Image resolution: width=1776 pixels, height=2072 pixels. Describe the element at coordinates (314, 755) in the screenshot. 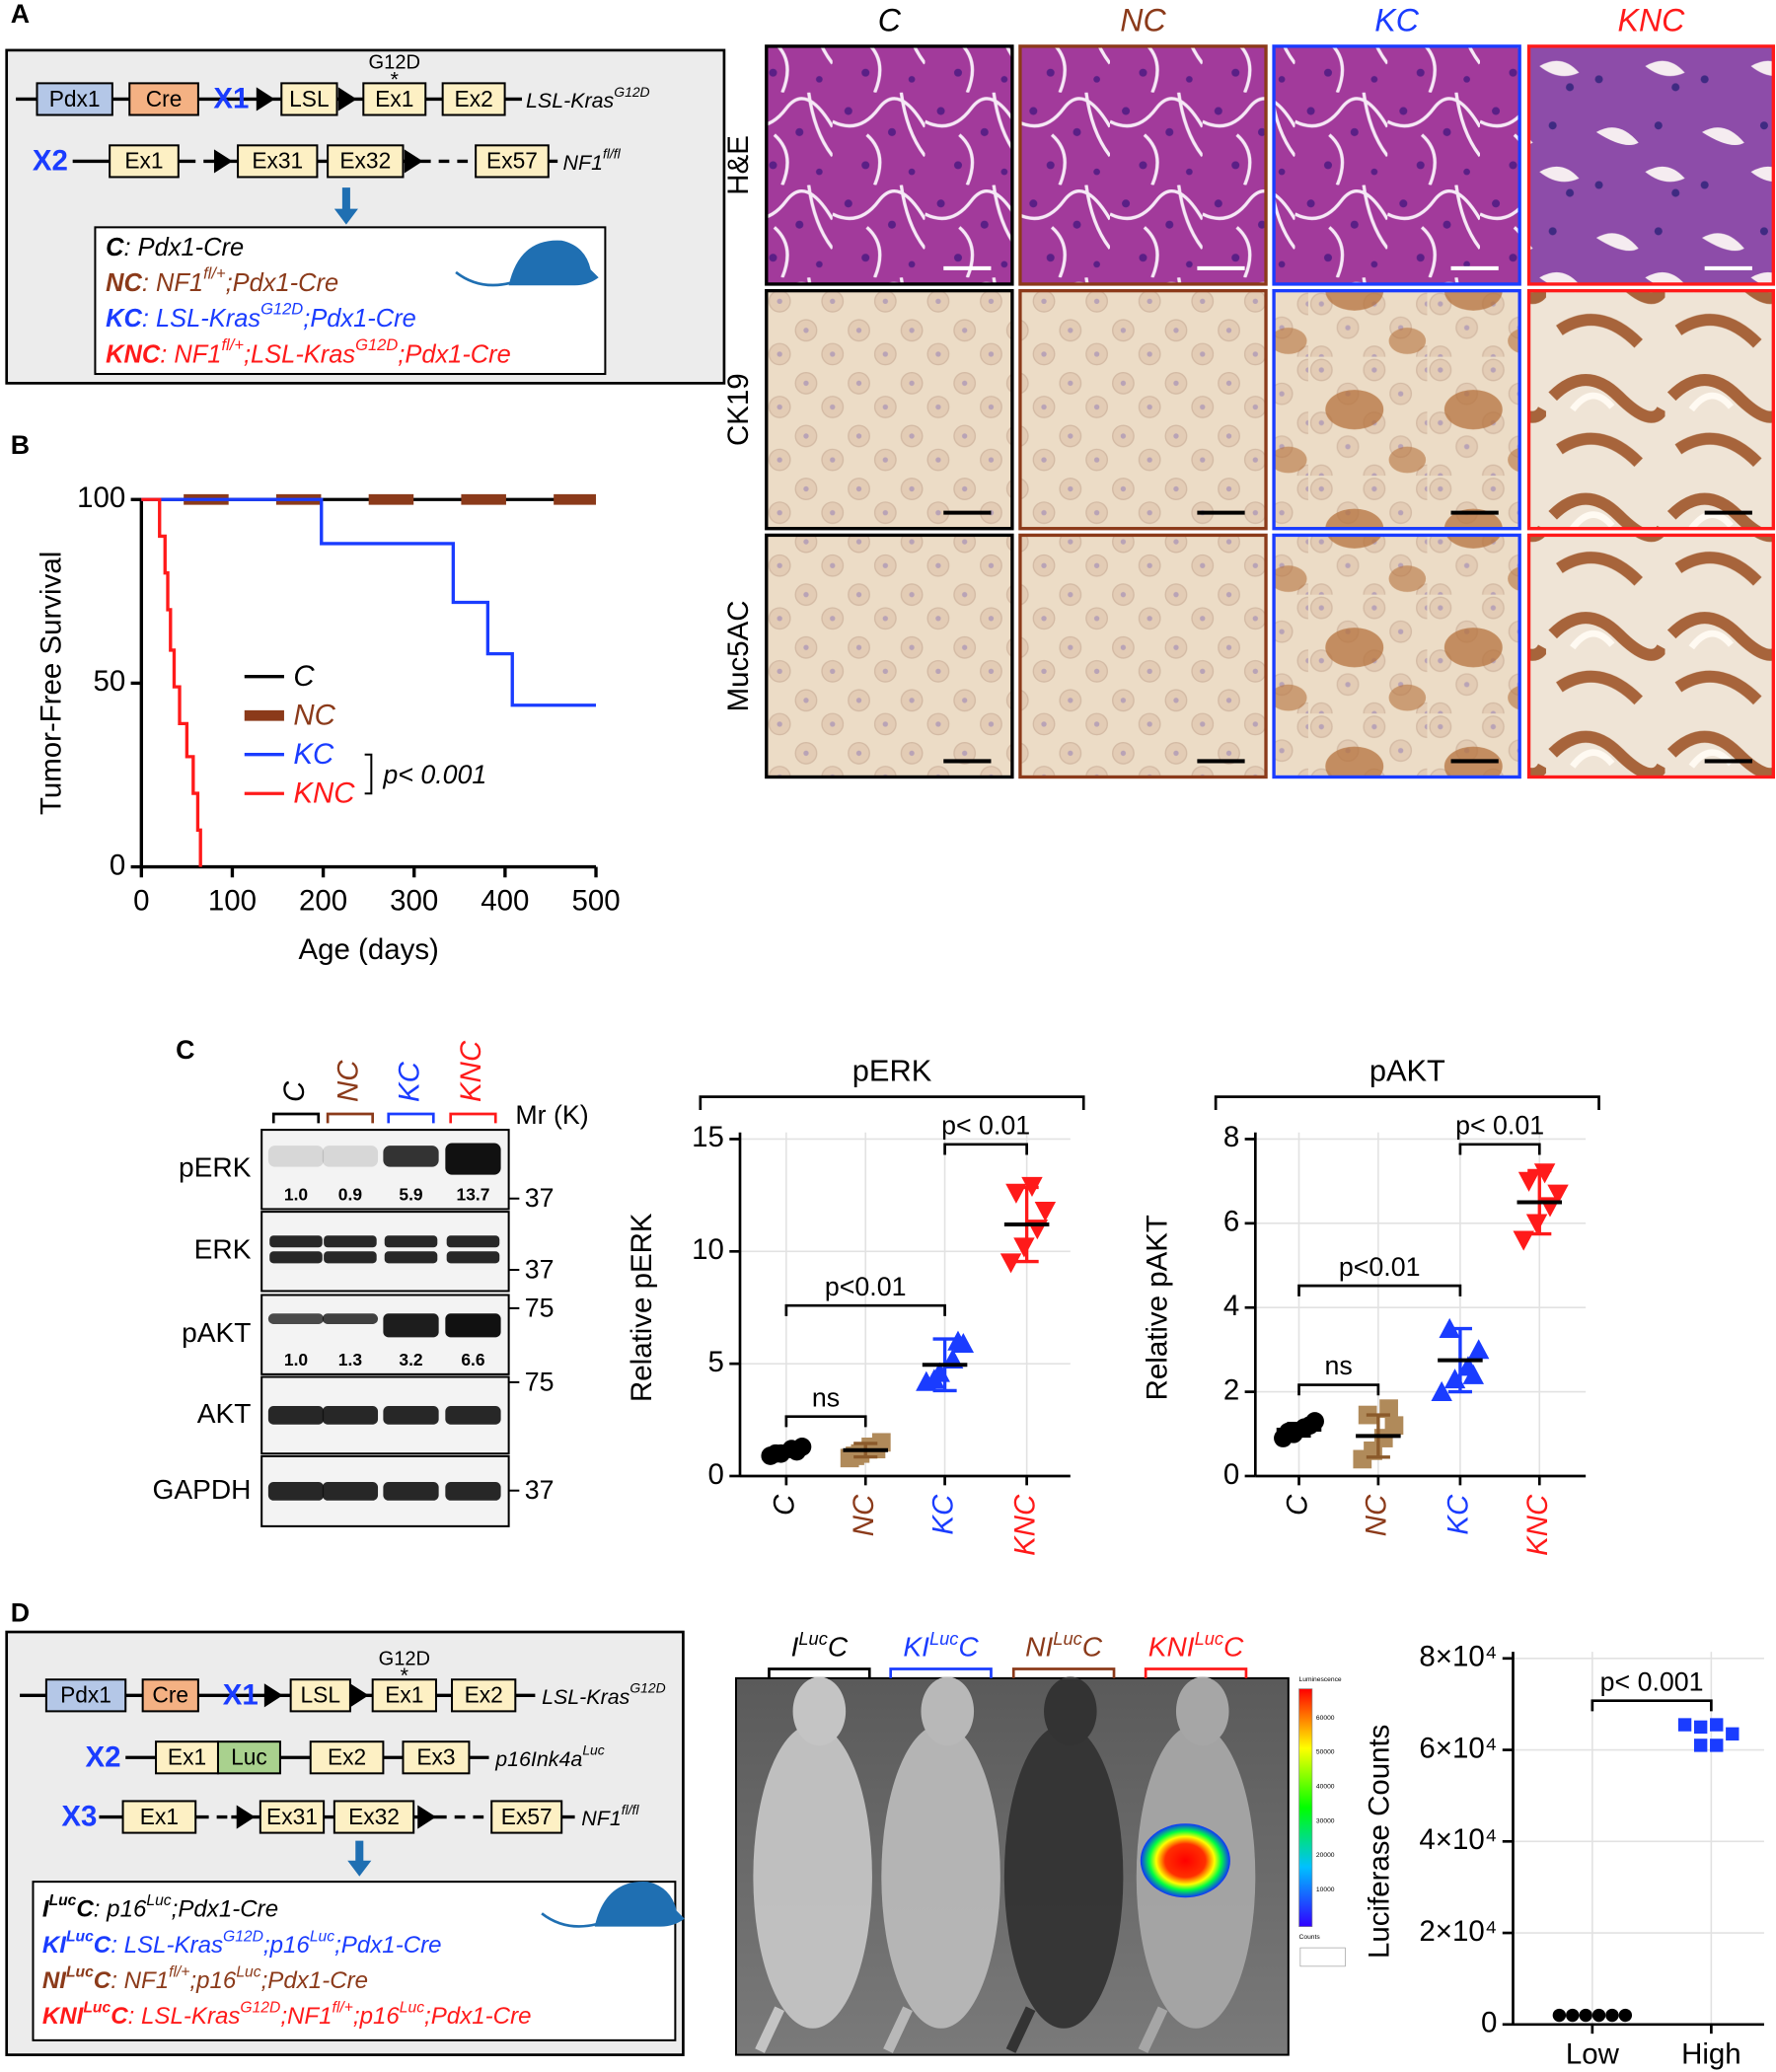

I see `legend-label: KC` at that location.